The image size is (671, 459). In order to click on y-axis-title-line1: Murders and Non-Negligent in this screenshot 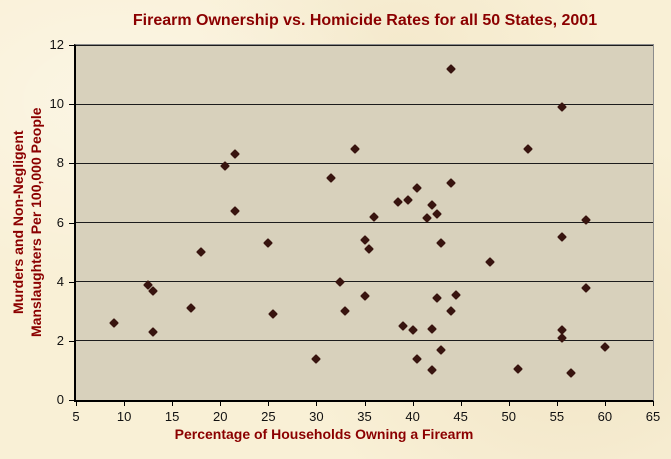, I will do `click(17, 222)`.